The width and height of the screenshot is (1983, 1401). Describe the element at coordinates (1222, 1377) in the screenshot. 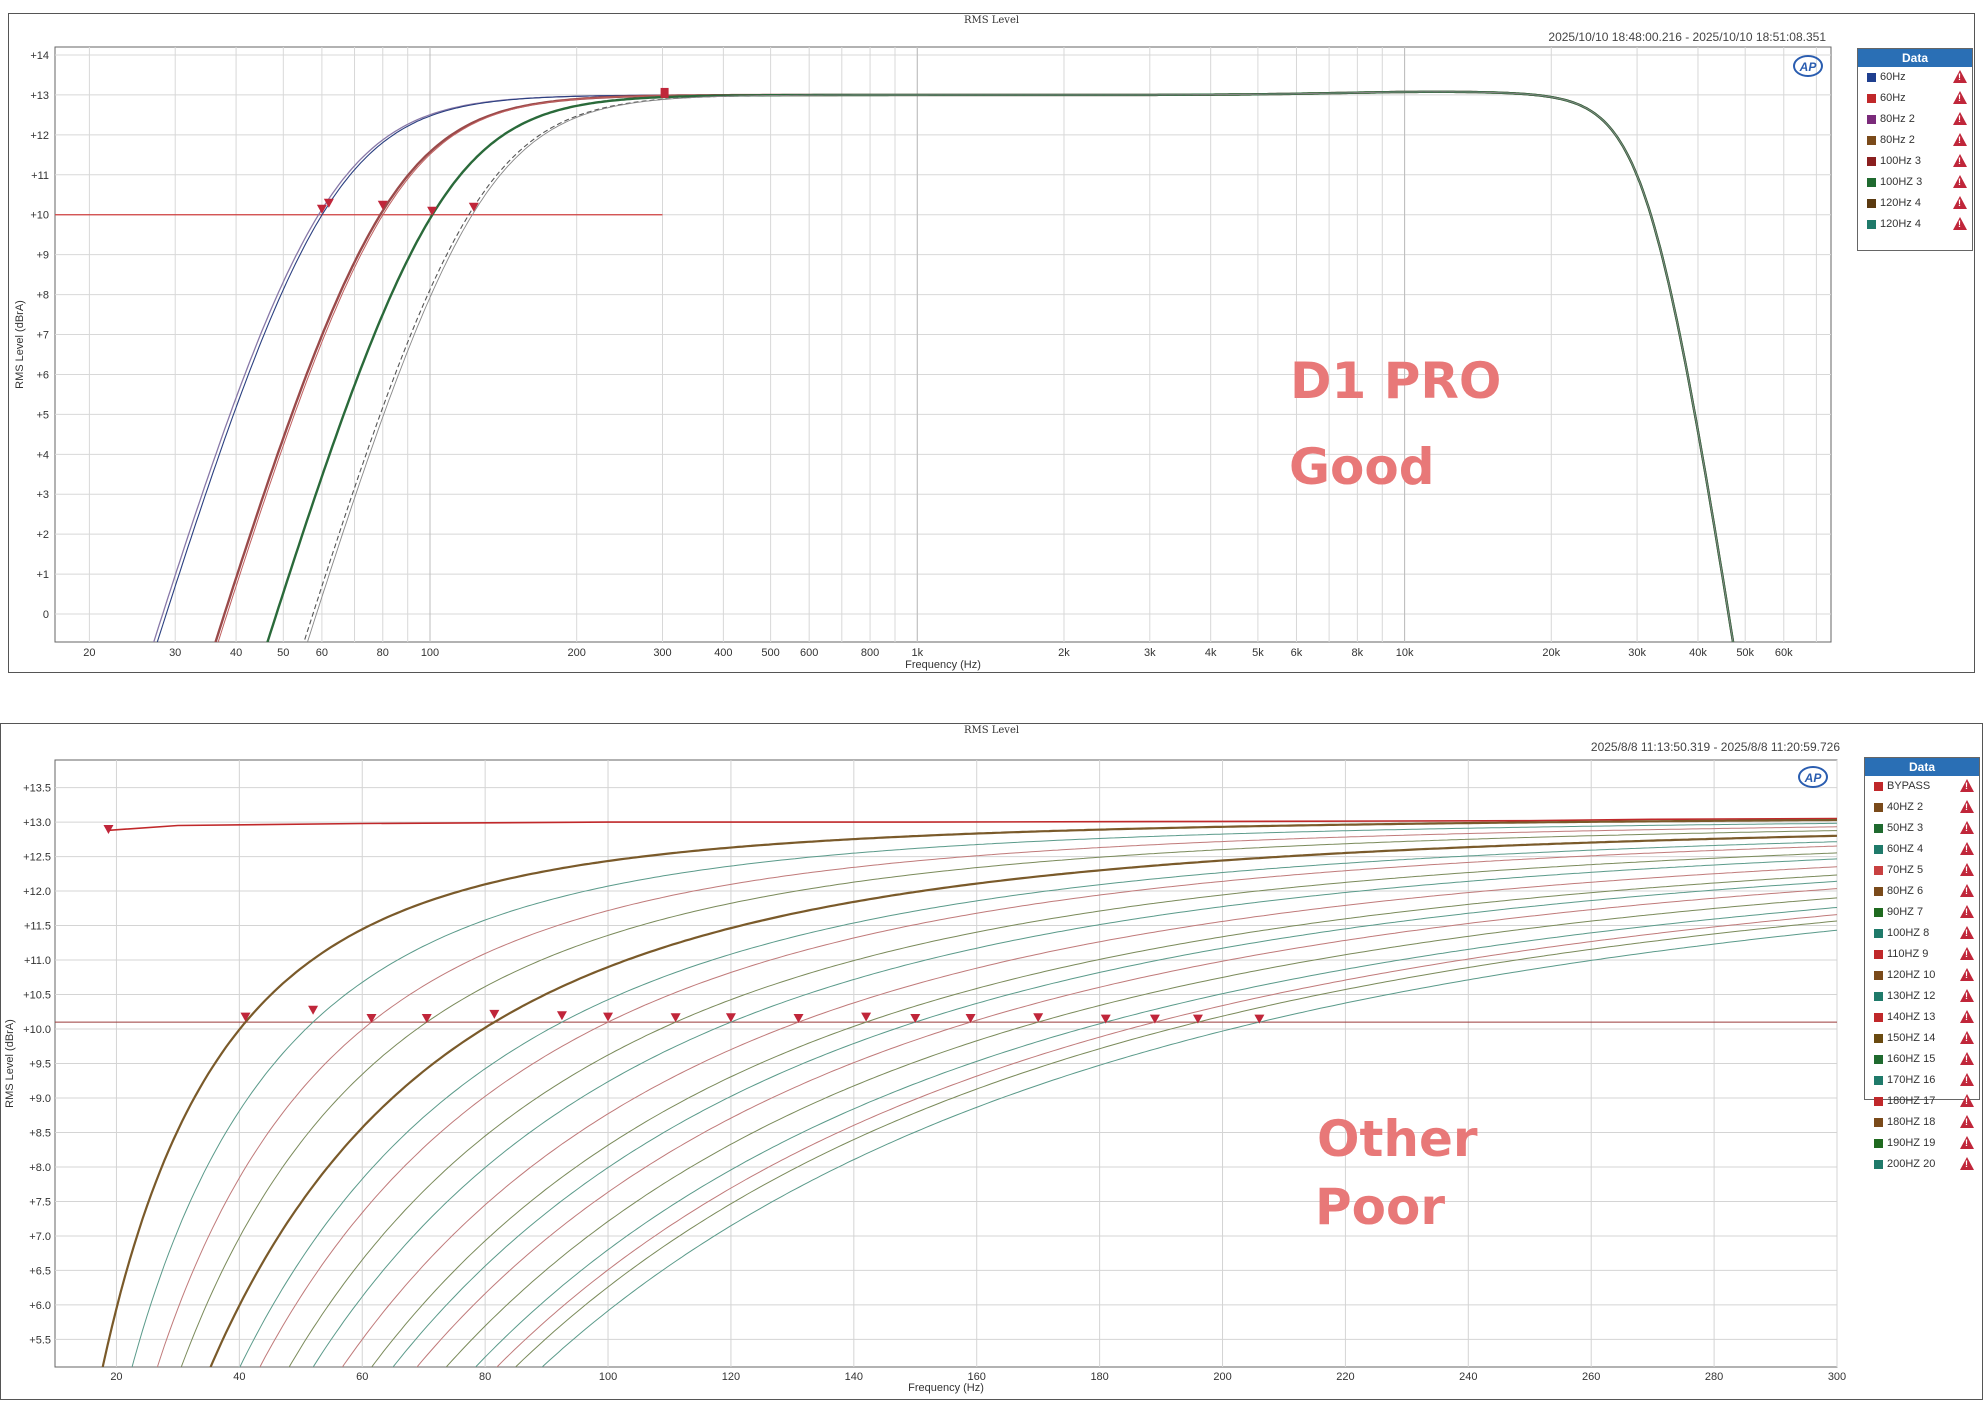

I see `x-tick-label: 200` at that location.